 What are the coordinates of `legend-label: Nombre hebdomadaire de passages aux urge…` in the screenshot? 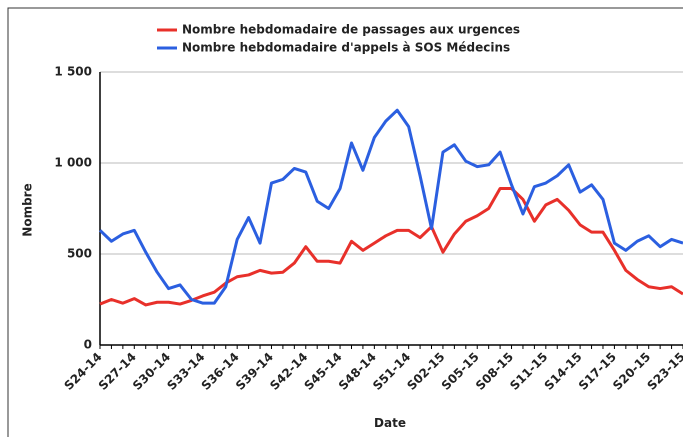 It's located at (351, 30).